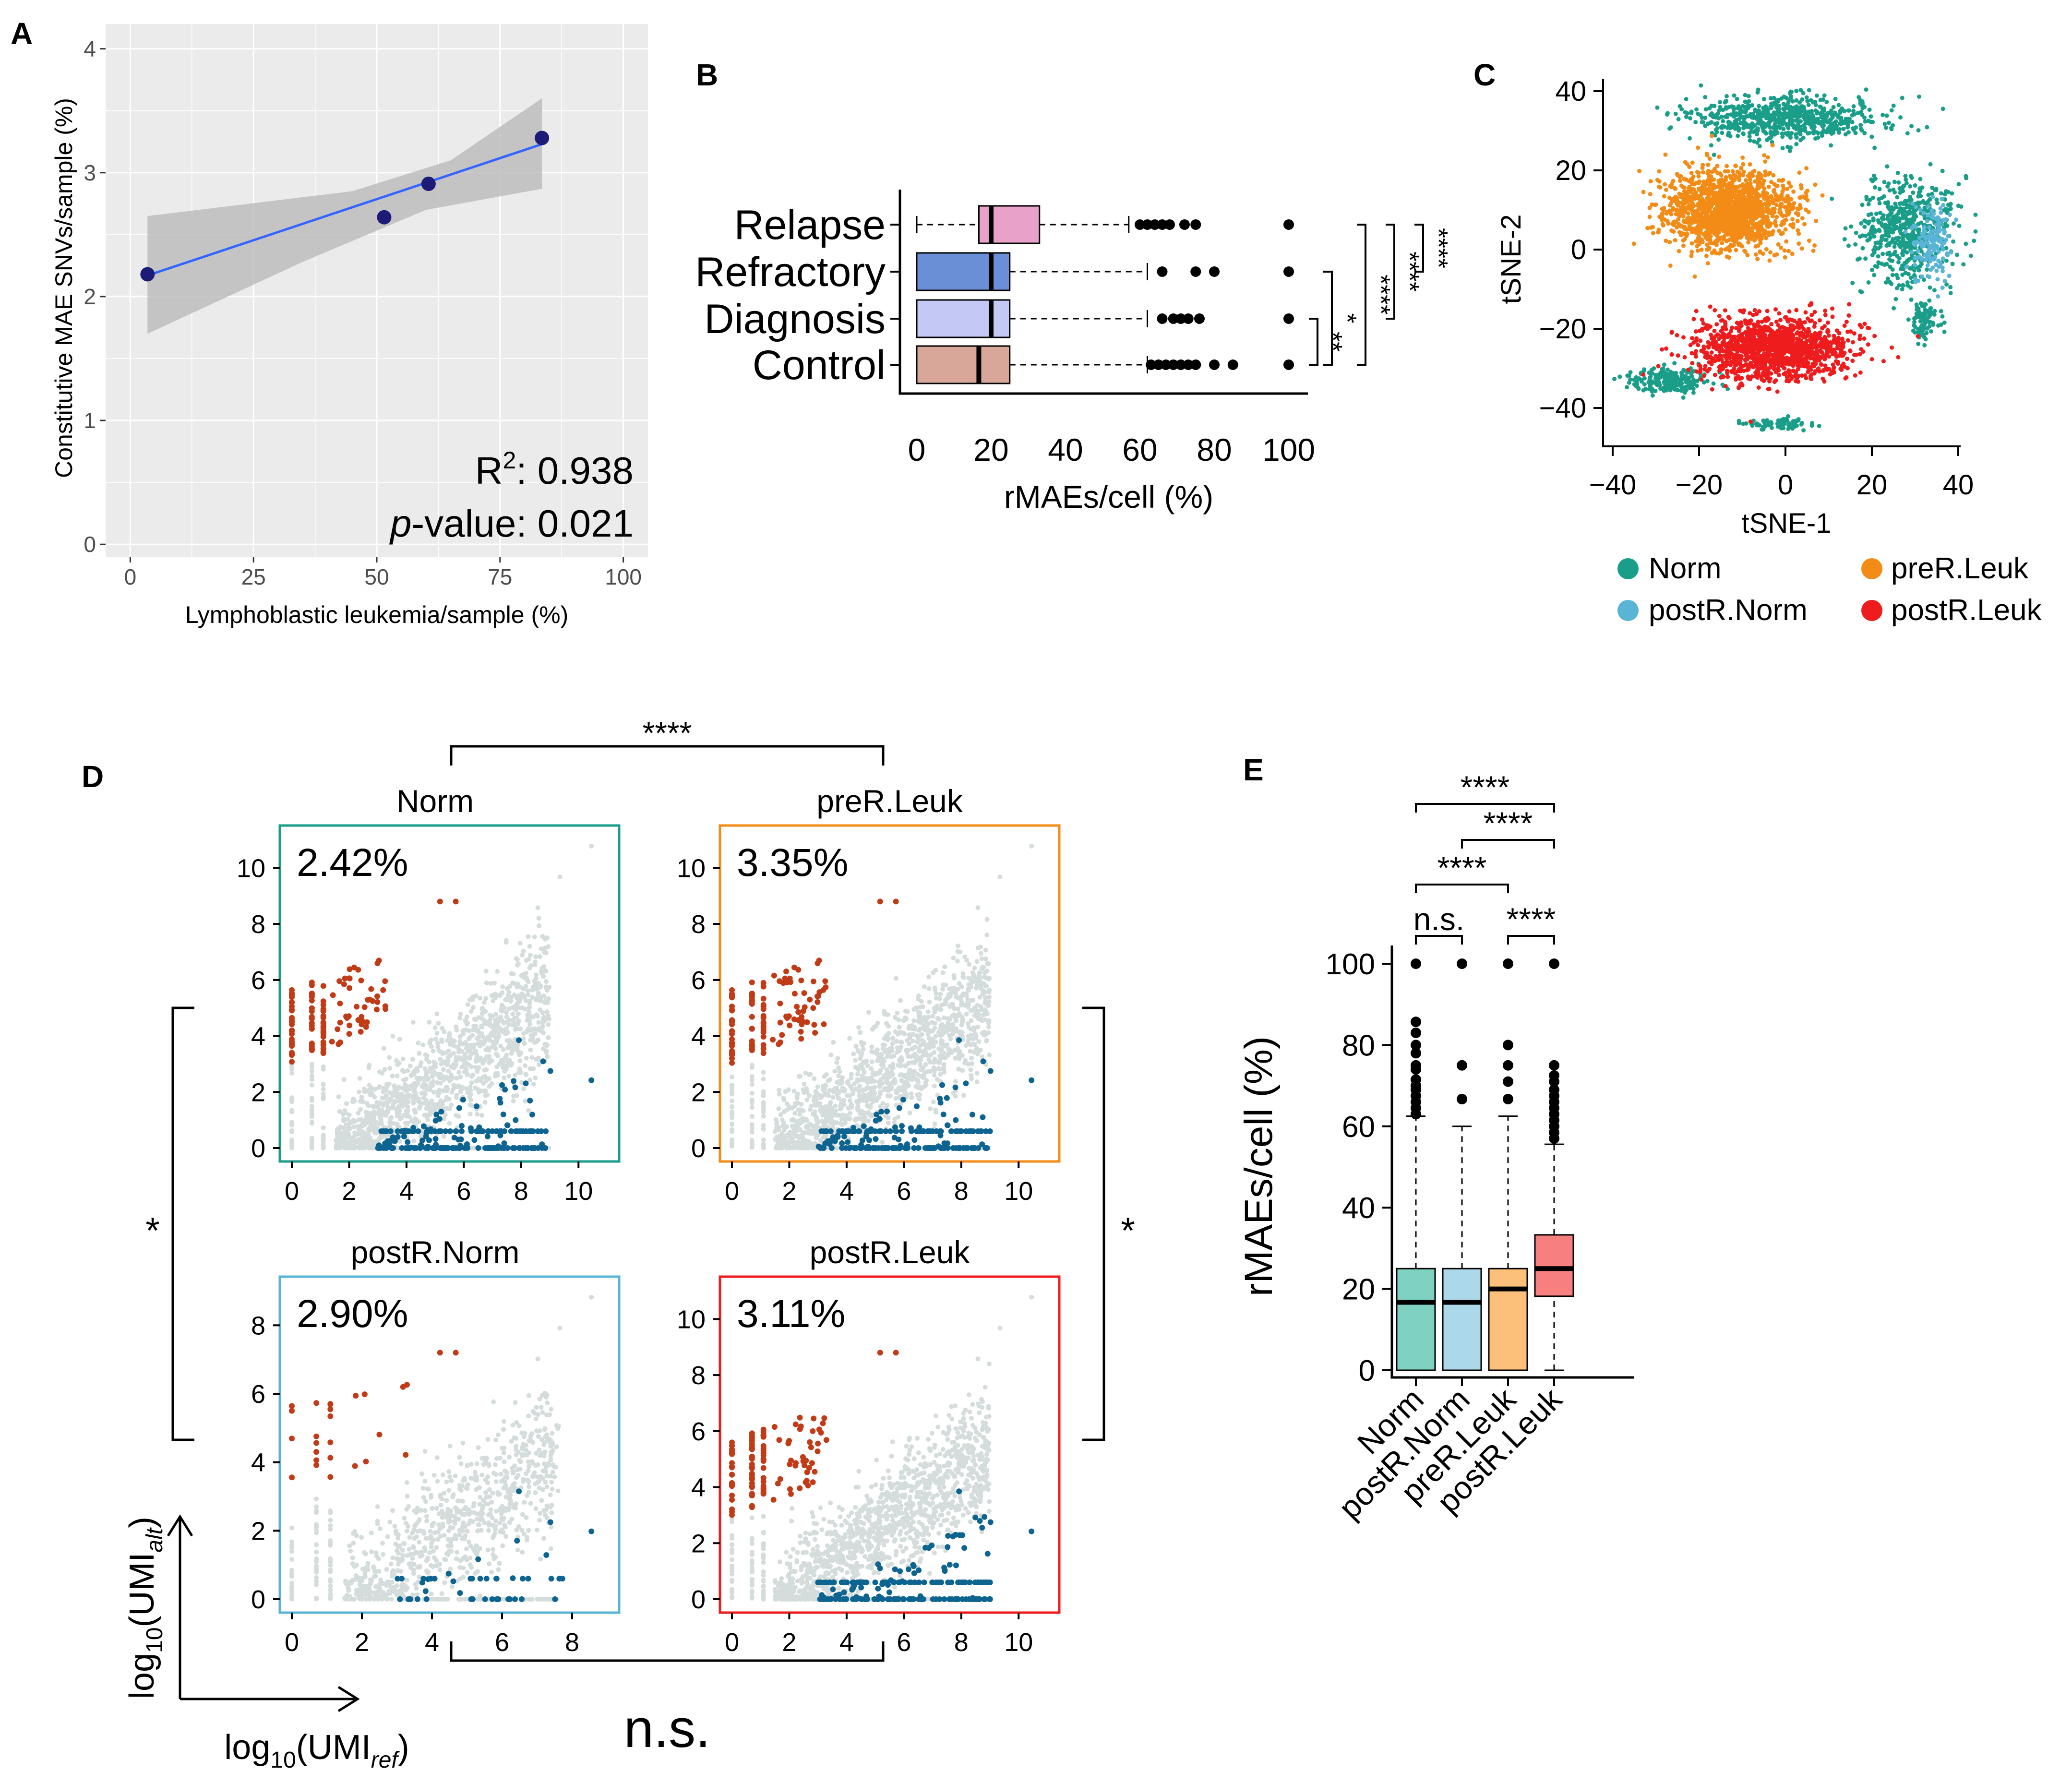 This screenshot has width=2072, height=1771. Describe the element at coordinates (90, 544) in the screenshot. I see `panel-a-y-tick-label: 0` at that location.